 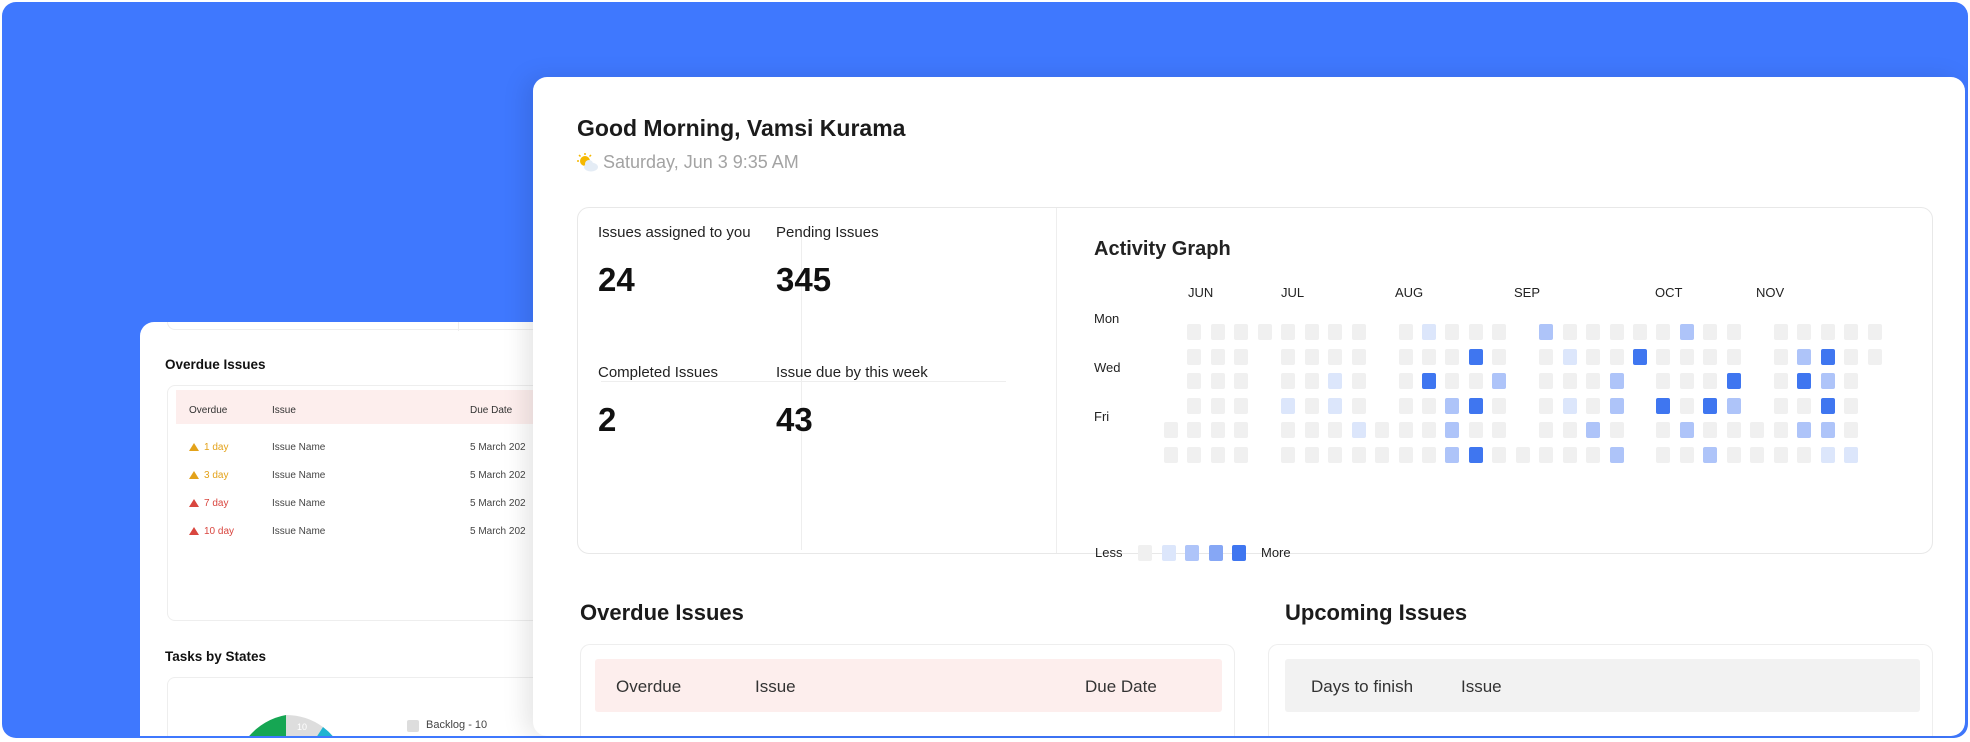 I want to click on overdue-row: 3 day Issue Name 5 March 202, so click(x=364, y=479).